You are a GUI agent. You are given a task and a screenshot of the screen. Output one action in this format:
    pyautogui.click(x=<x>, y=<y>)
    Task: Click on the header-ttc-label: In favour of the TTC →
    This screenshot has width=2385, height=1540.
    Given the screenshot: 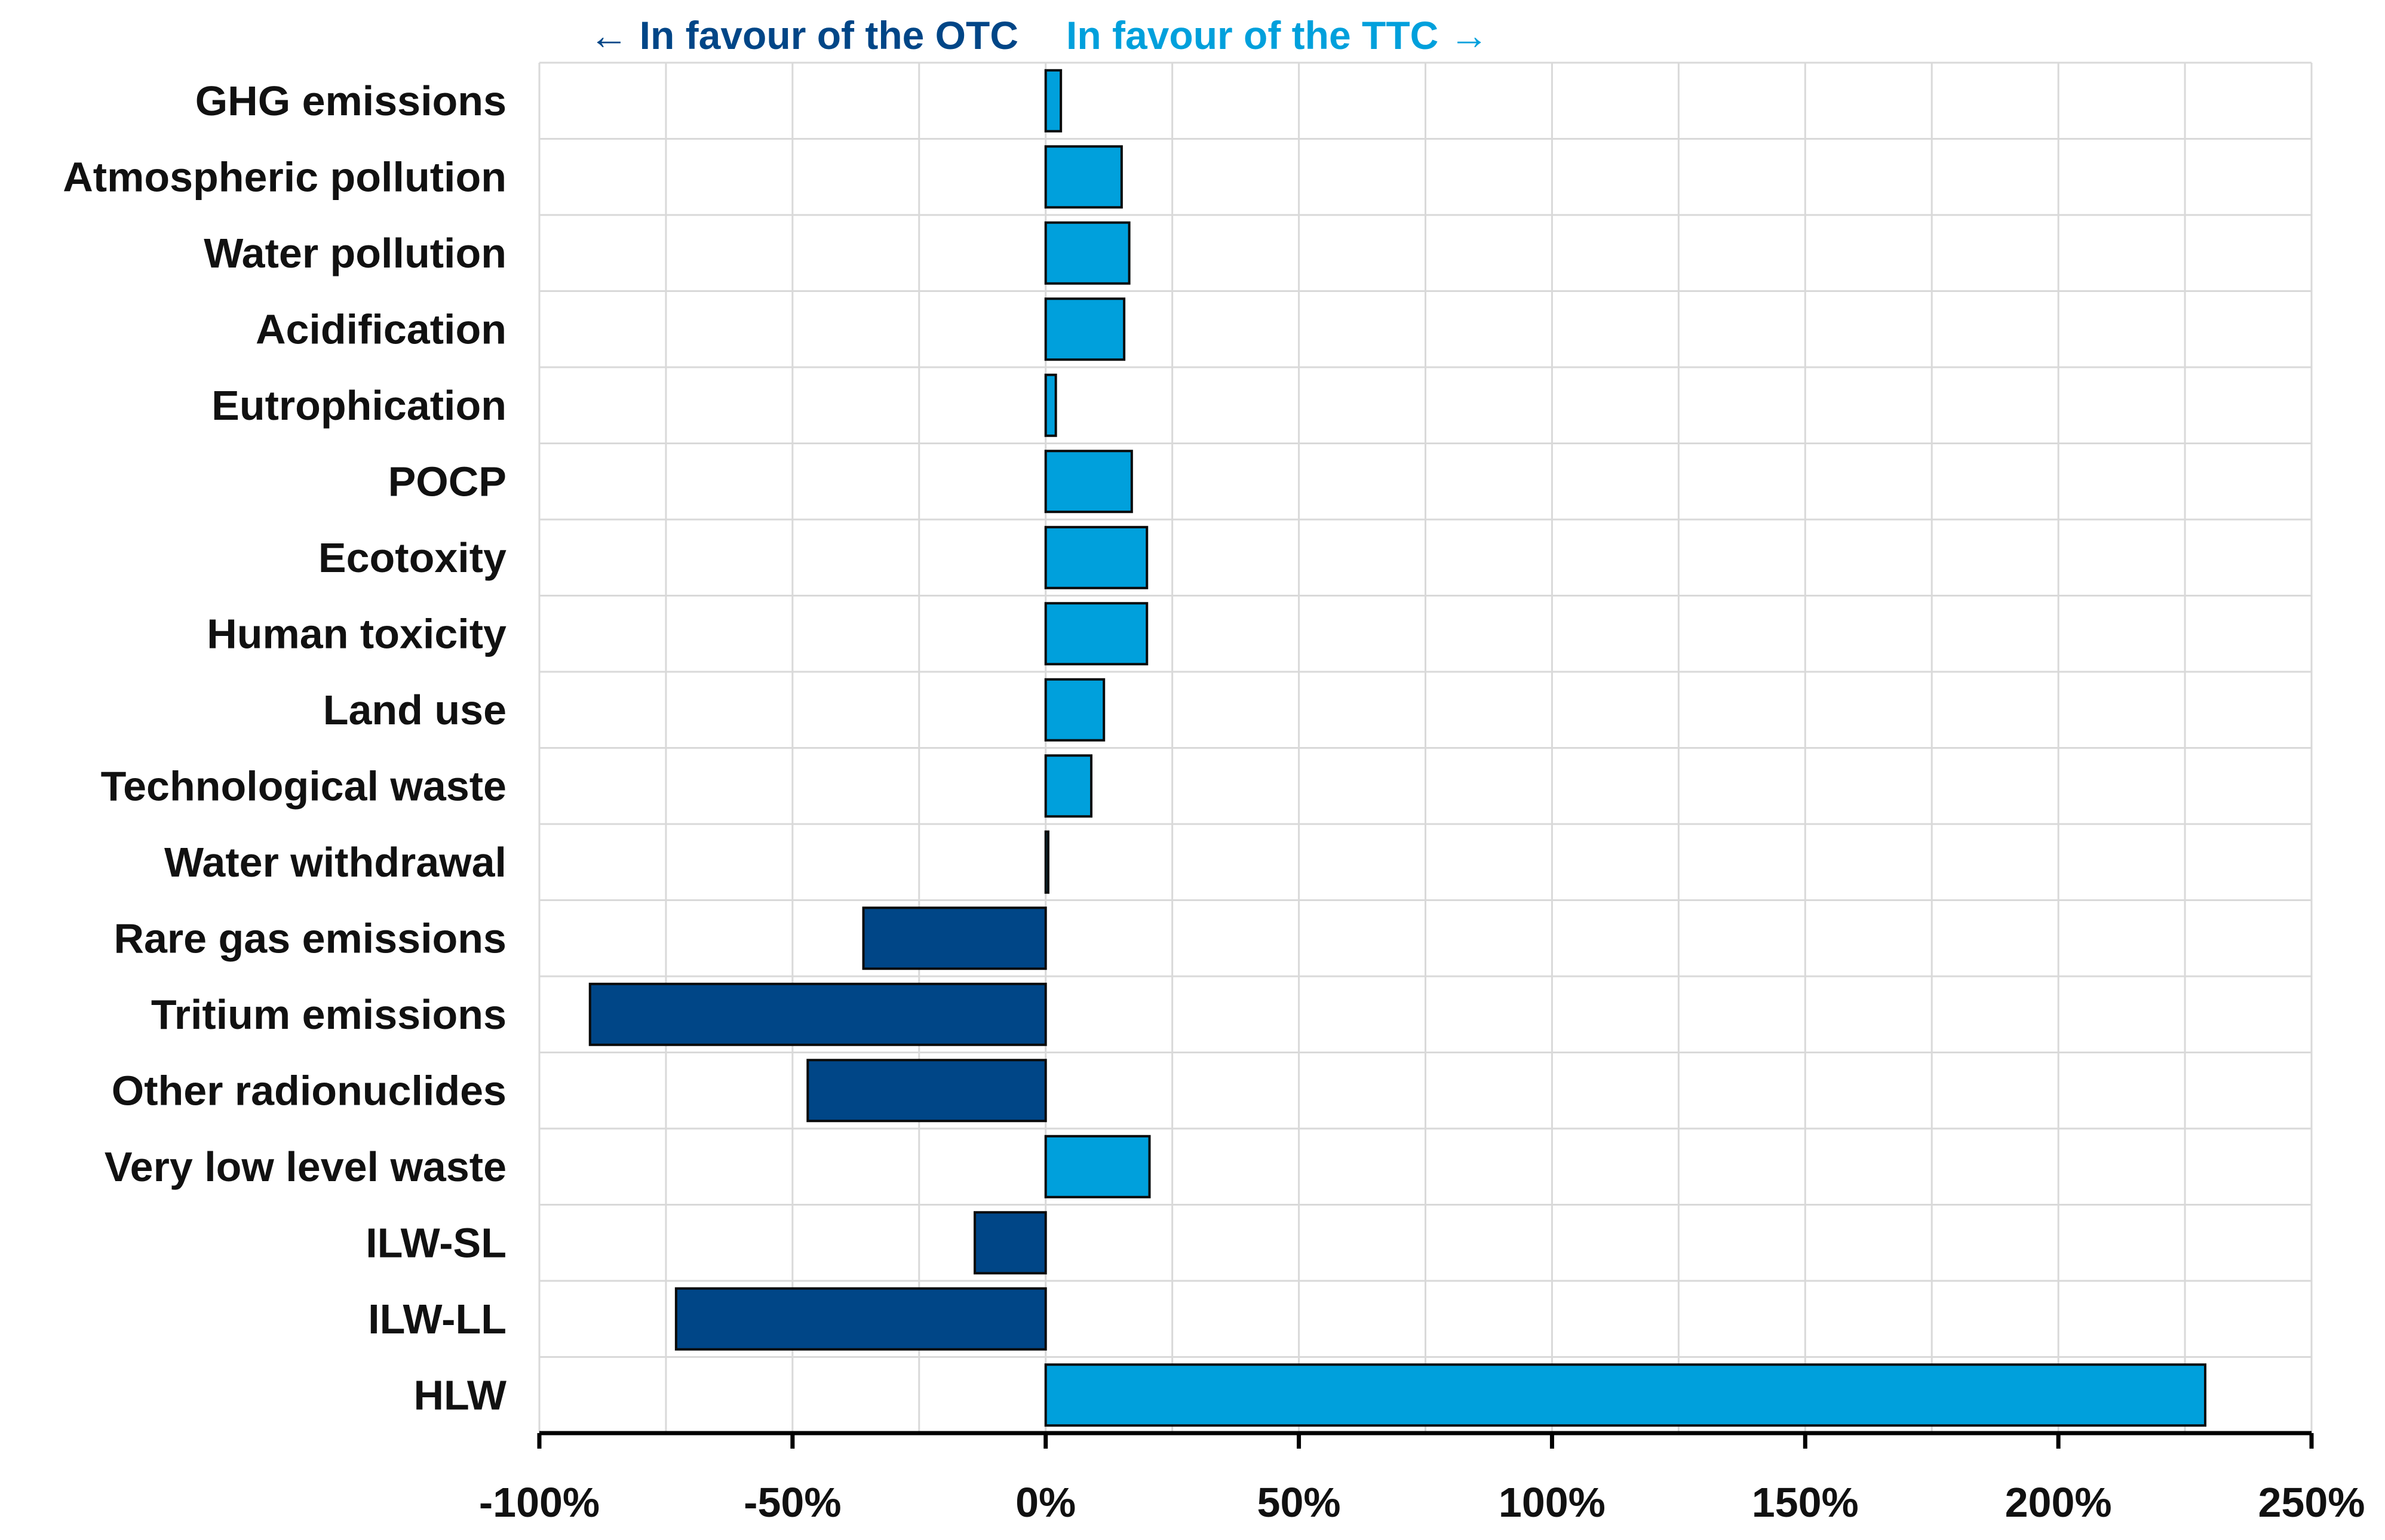 What is the action you would take?
    pyautogui.click(x=1278, y=35)
    